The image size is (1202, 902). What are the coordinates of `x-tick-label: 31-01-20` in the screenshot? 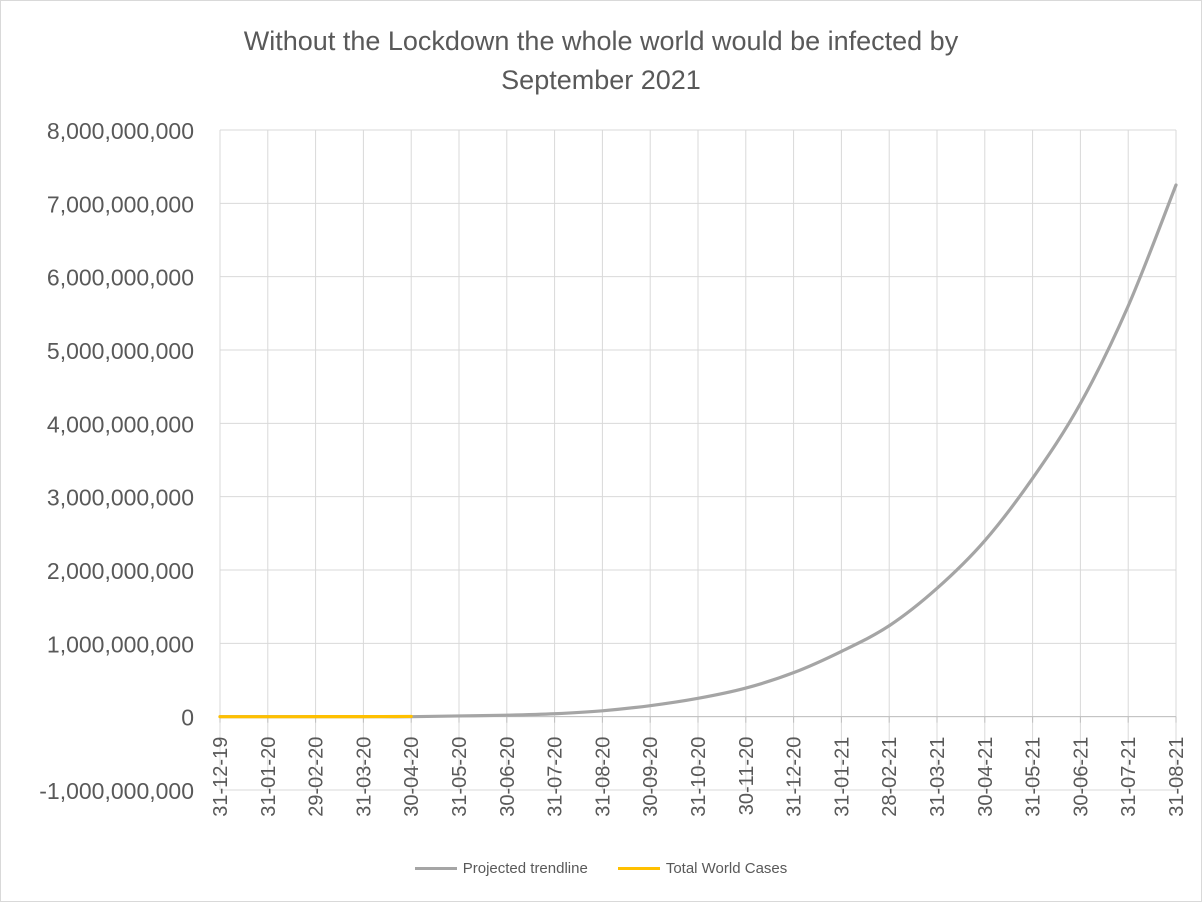 It's located at (269, 777).